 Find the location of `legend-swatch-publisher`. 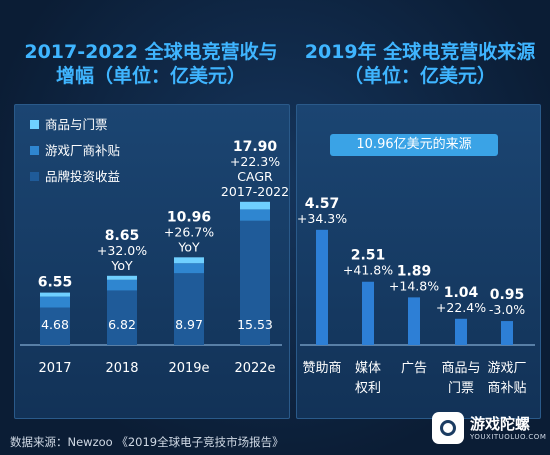

legend-swatch-publisher is located at coordinates (34, 150).